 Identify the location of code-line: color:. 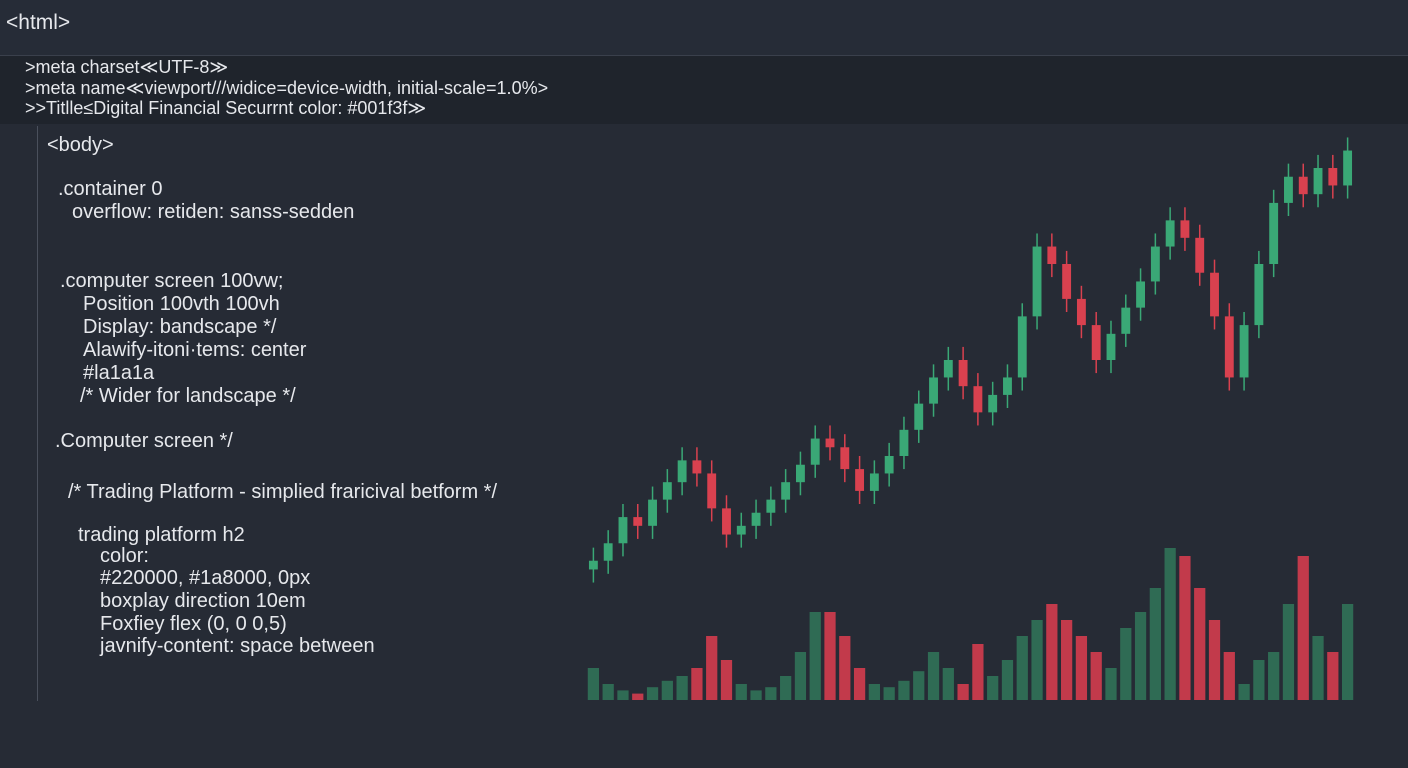
(124, 556).